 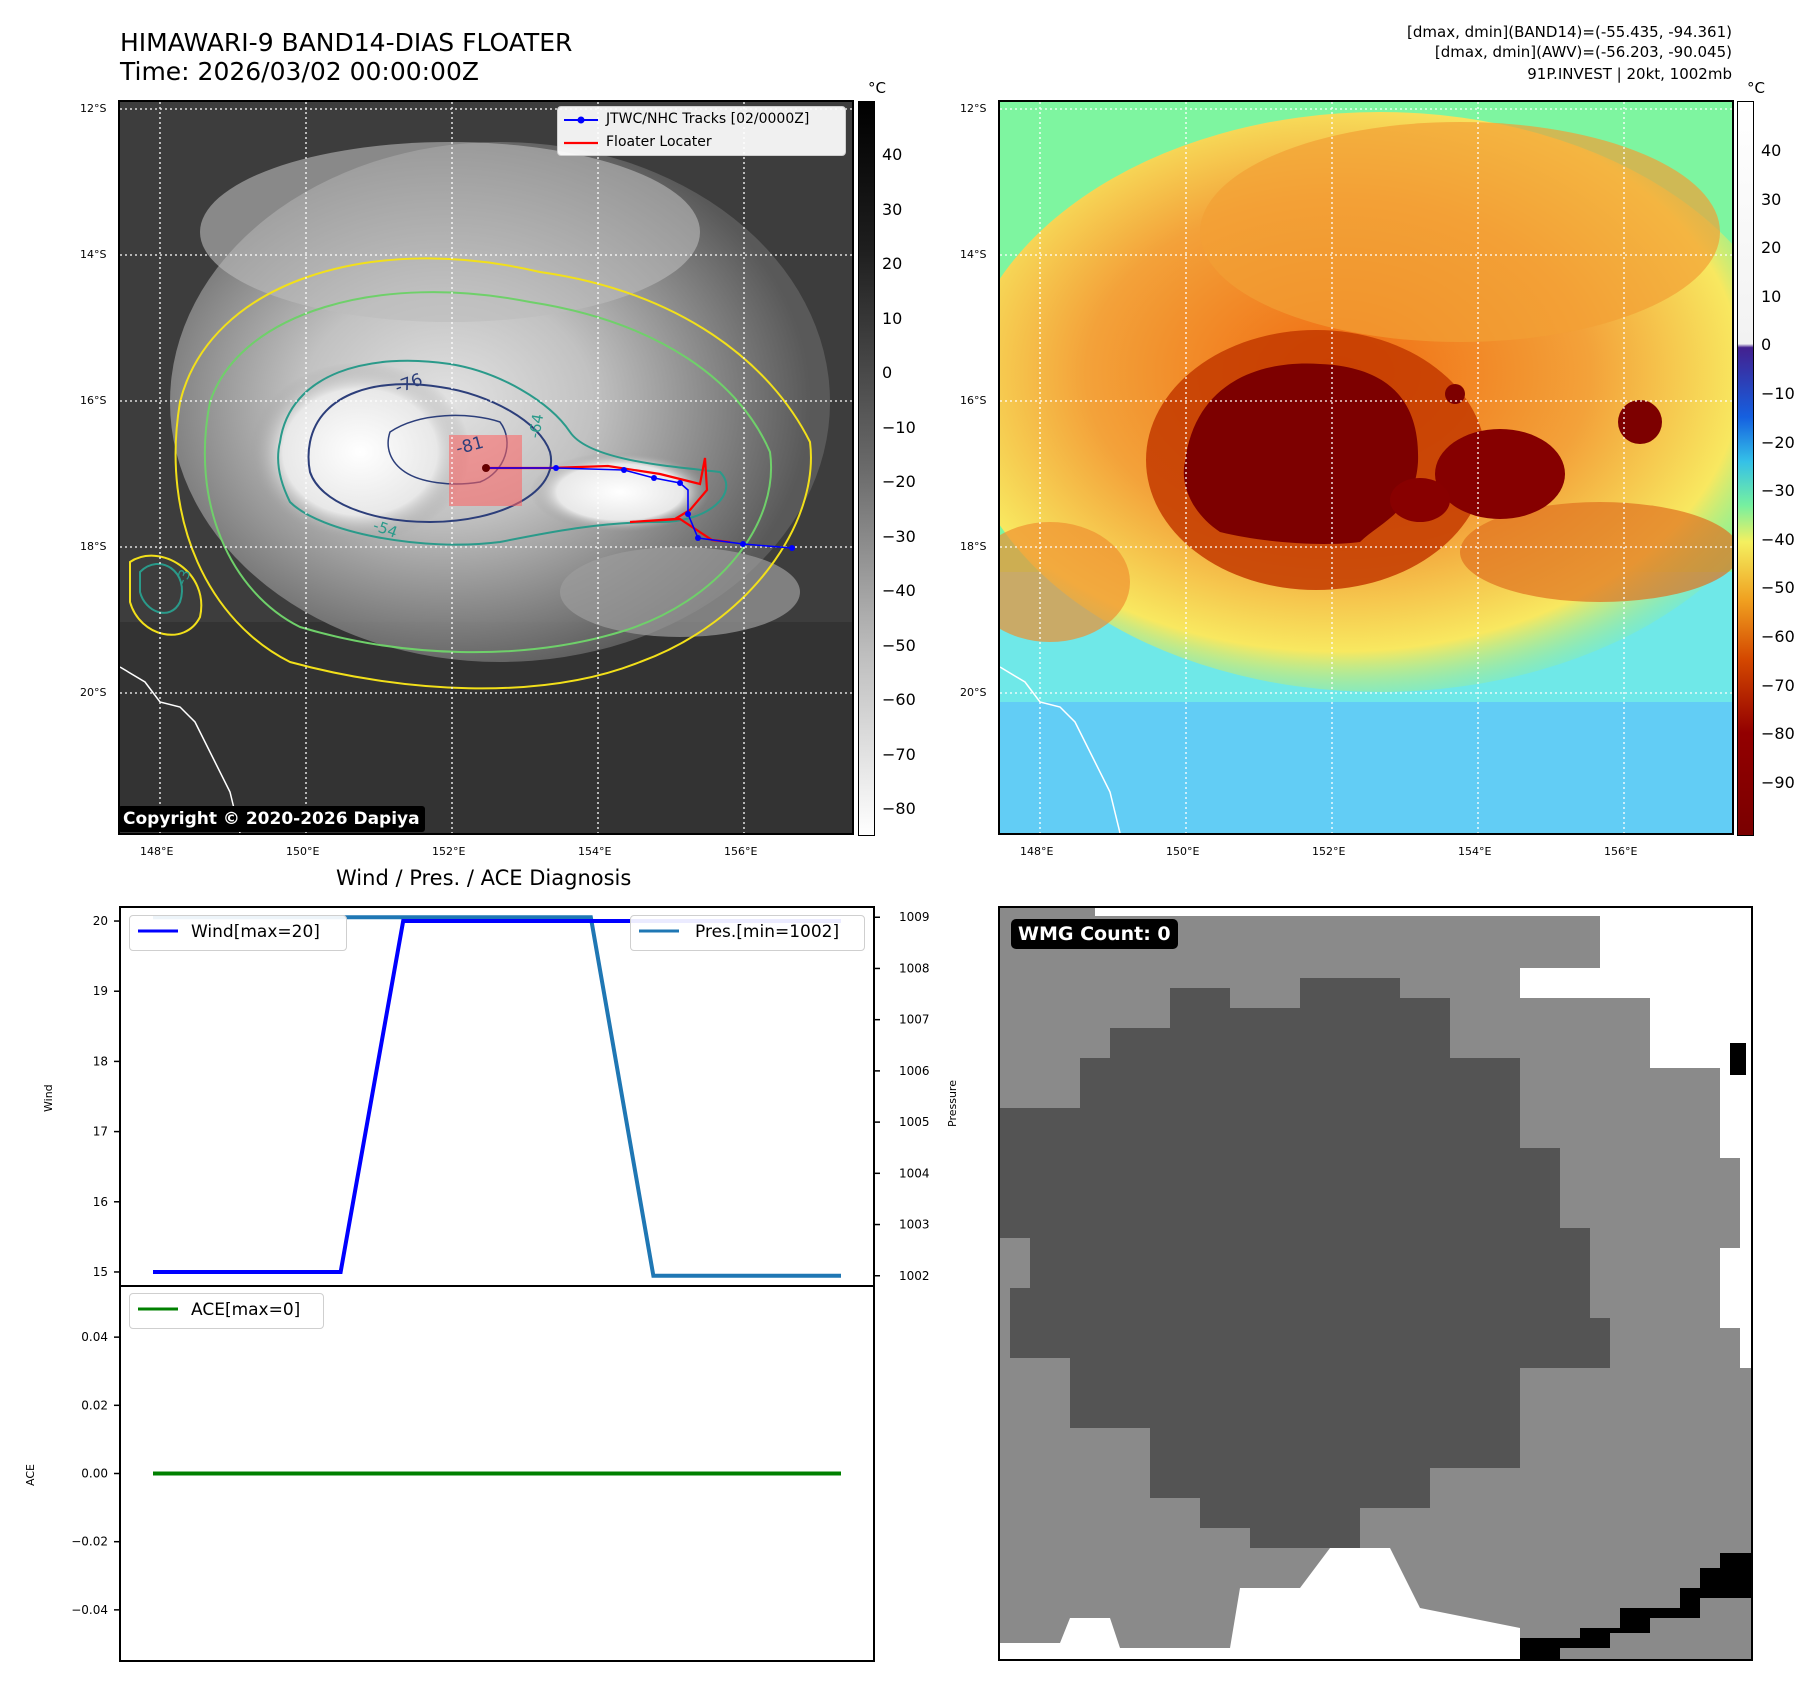 What do you see at coordinates (100, 1202) in the screenshot?
I see `wind-tick-label: 16` at bounding box center [100, 1202].